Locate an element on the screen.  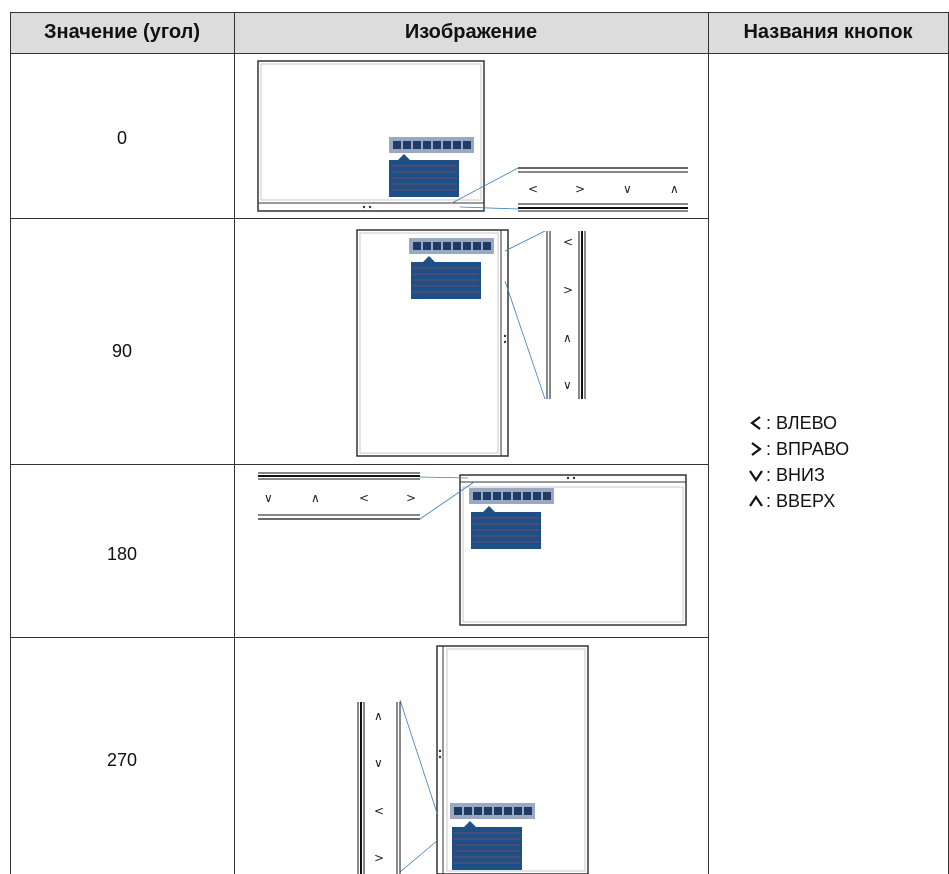
chevron-down-icon is located at coordinates (756, 476).